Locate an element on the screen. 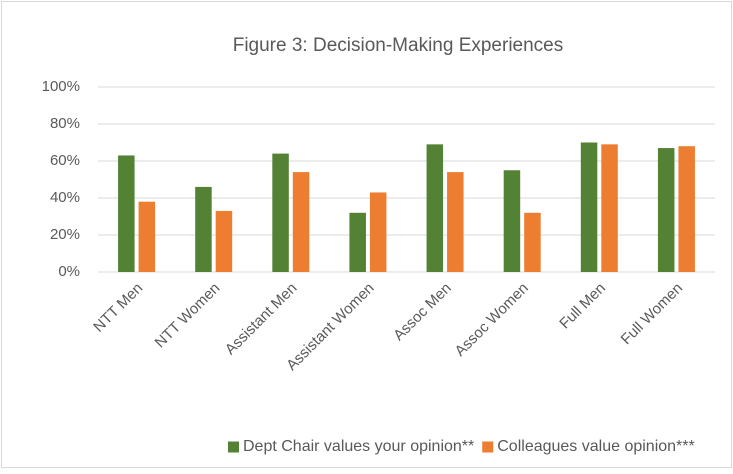 Image resolution: width=733 pixels, height=474 pixels. y-tick-label: 60% is located at coordinates (65, 160).